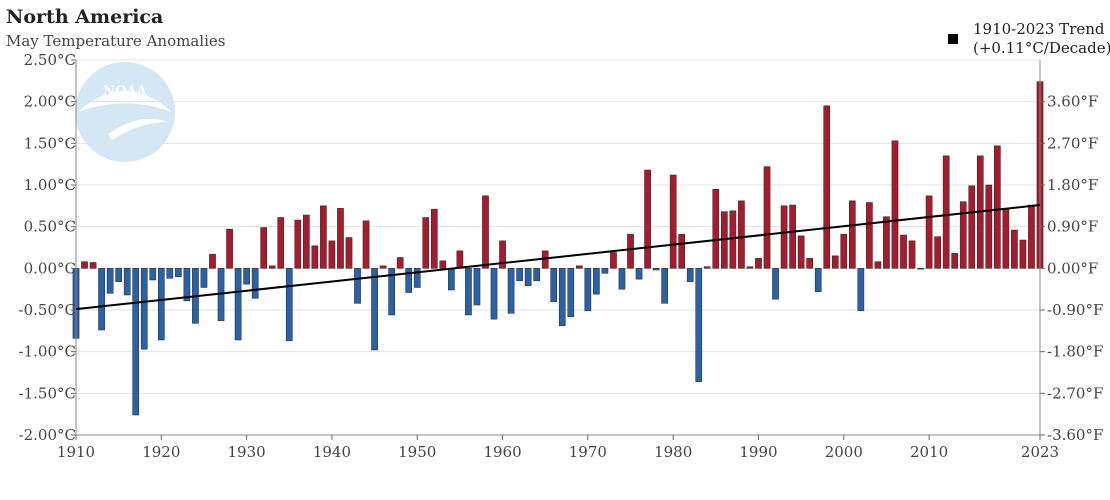  I want to click on bar-2000, so click(844, 251).